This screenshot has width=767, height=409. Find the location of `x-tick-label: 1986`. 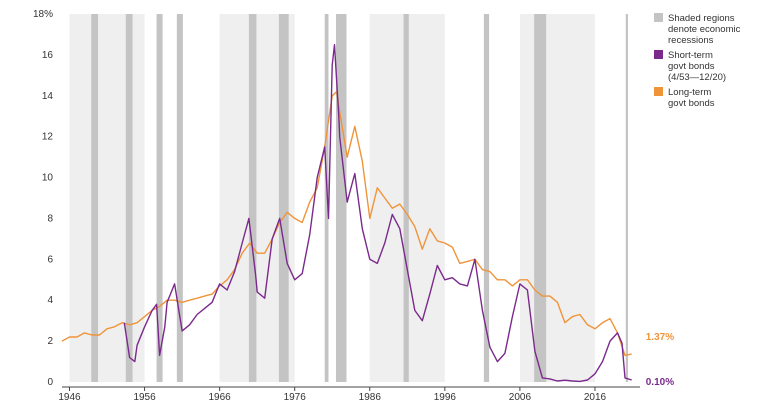

x-tick-label: 1986 is located at coordinates (370, 397).